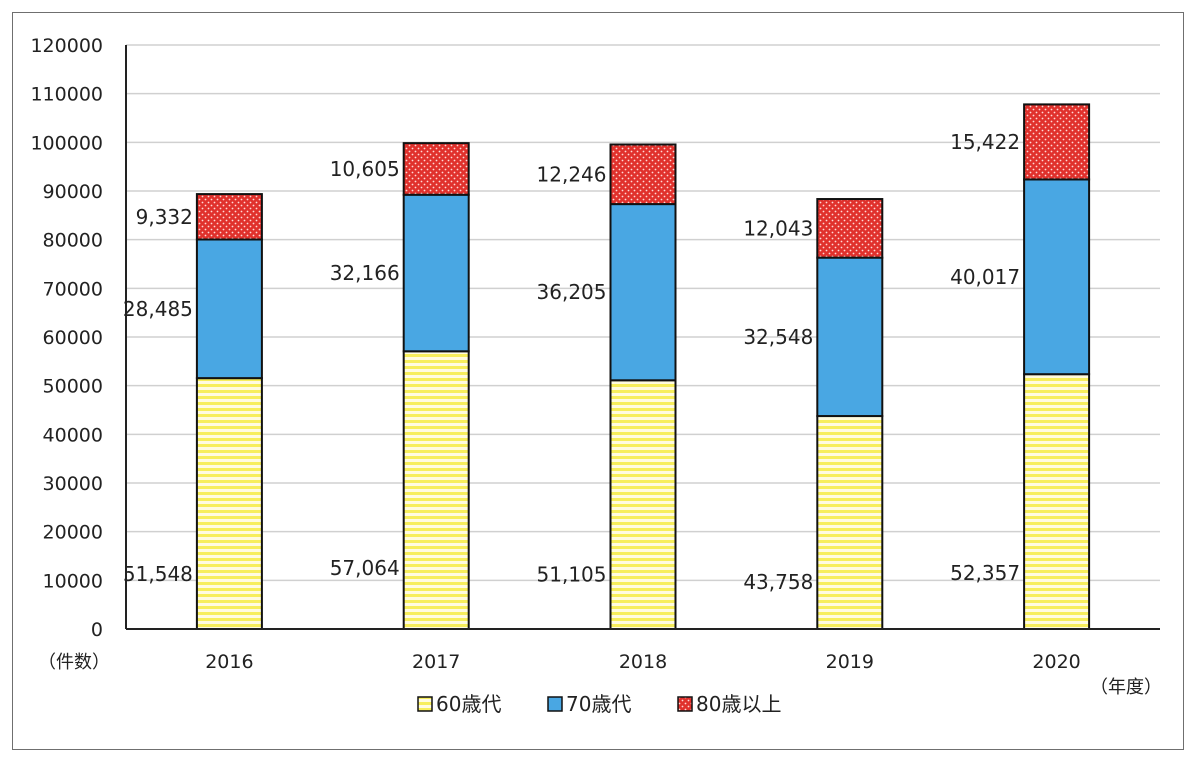 This screenshot has height=765, width=1200. What do you see at coordinates (164, 217) in the screenshot?
I see `data-label: 9,332` at bounding box center [164, 217].